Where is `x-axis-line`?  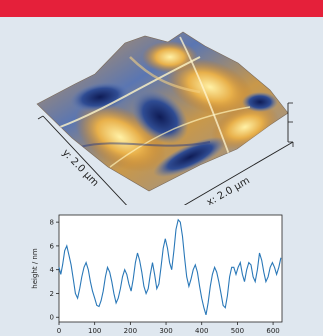 x-axis-line is located at coordinates (238, 173).